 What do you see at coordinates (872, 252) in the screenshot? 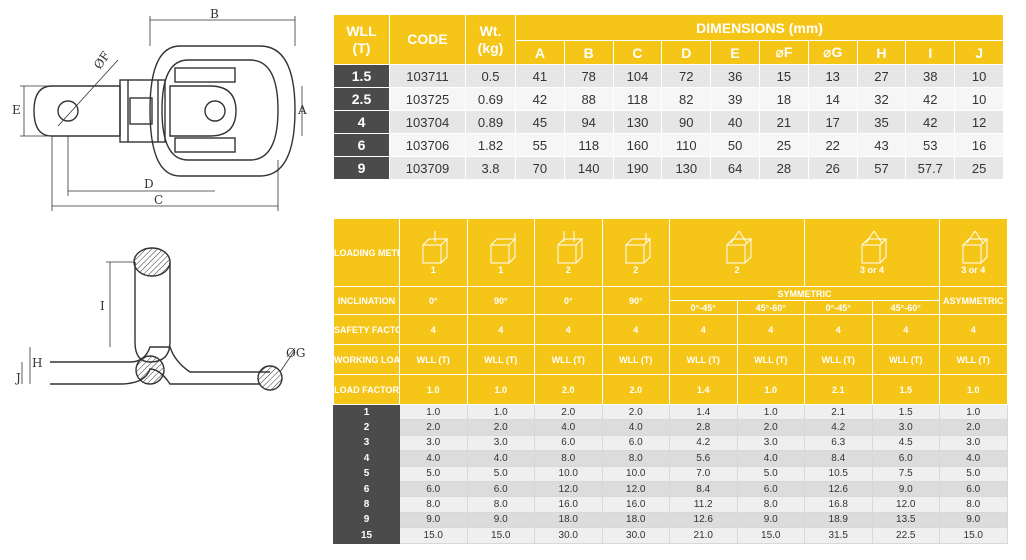
I see `loading-method-cell: 3 or 4` at bounding box center [872, 252].